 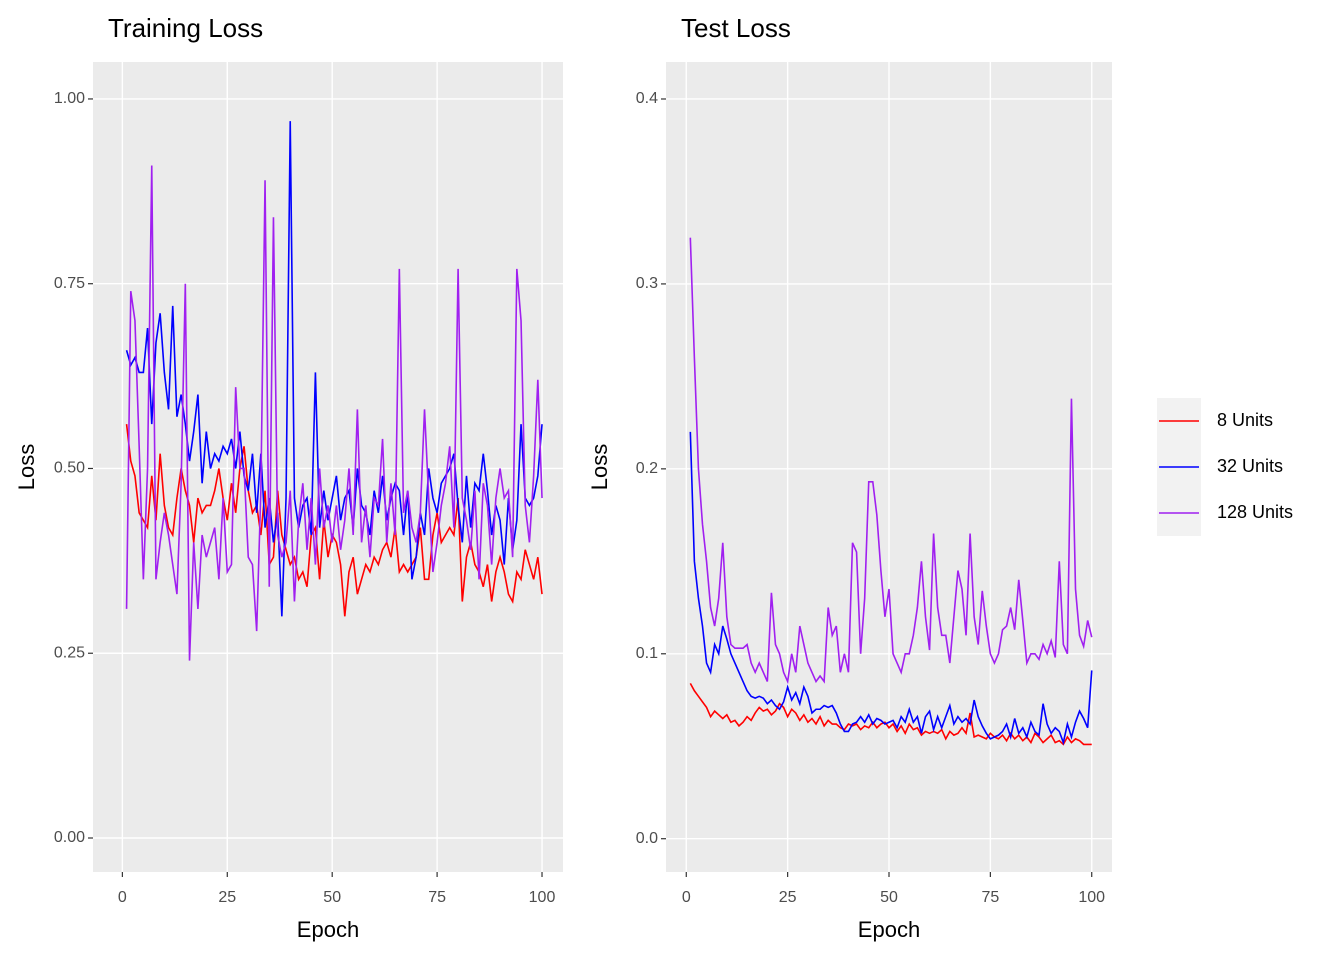 What do you see at coordinates (1245, 420) in the screenshot?
I see `legend-label: 8 Units` at bounding box center [1245, 420].